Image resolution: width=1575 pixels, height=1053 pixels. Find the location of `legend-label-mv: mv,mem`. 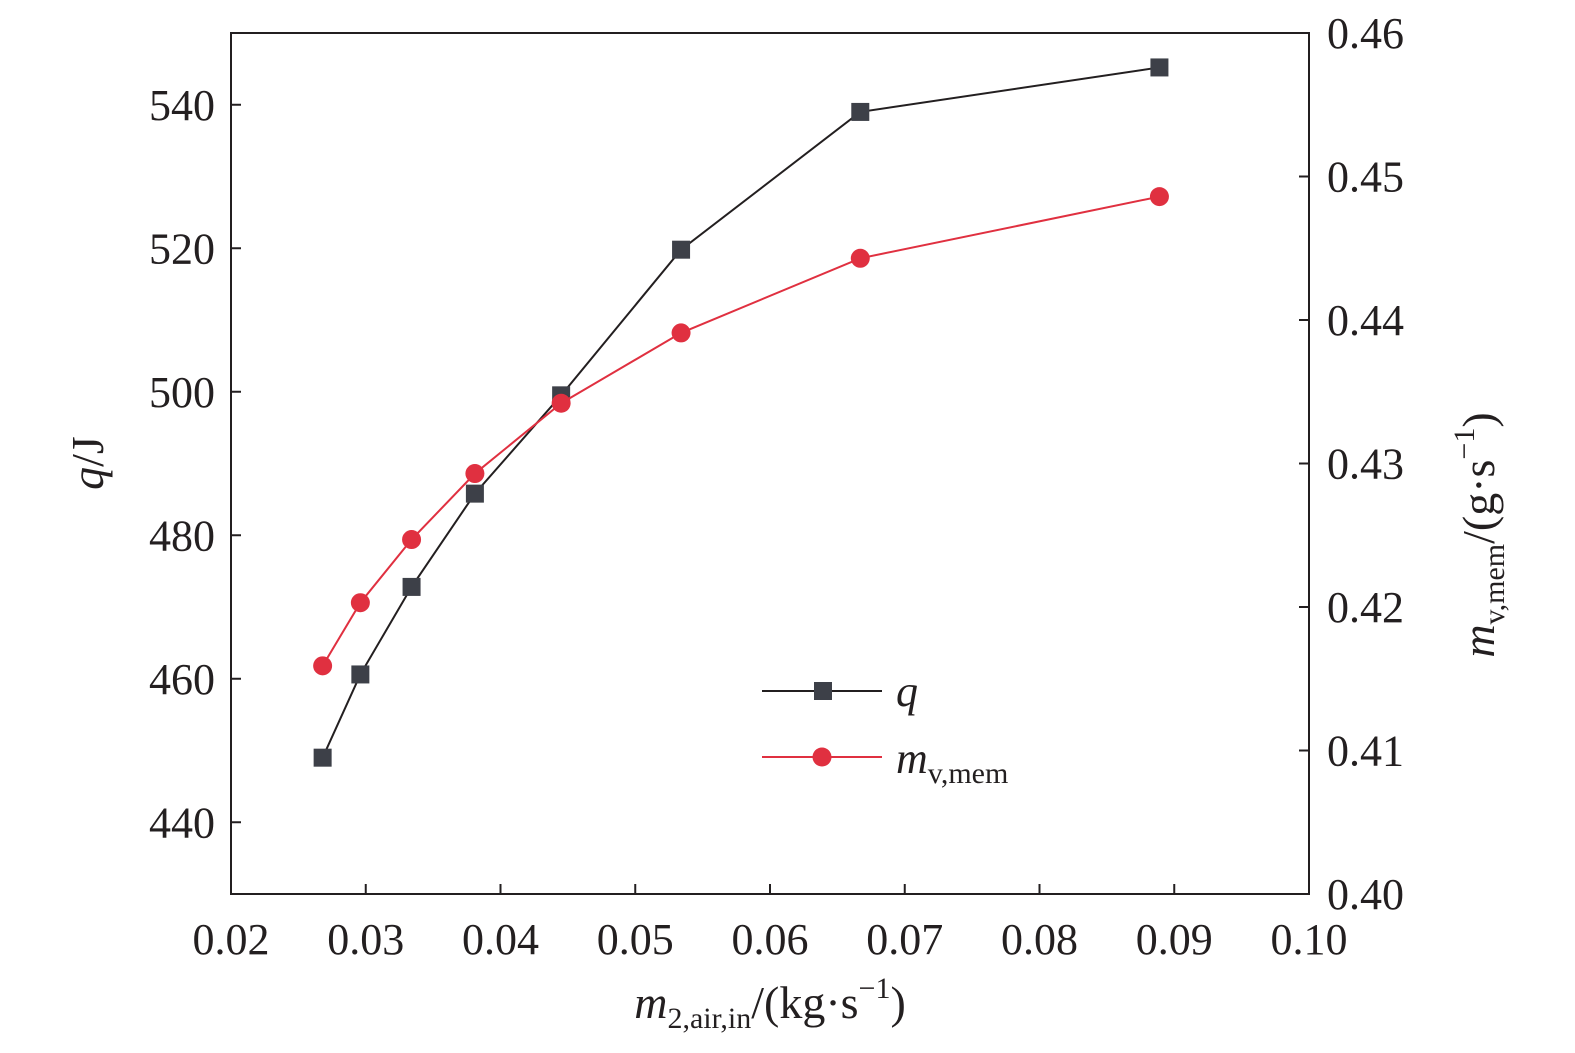

legend-label-mv: mv,mem is located at coordinates (952, 762).